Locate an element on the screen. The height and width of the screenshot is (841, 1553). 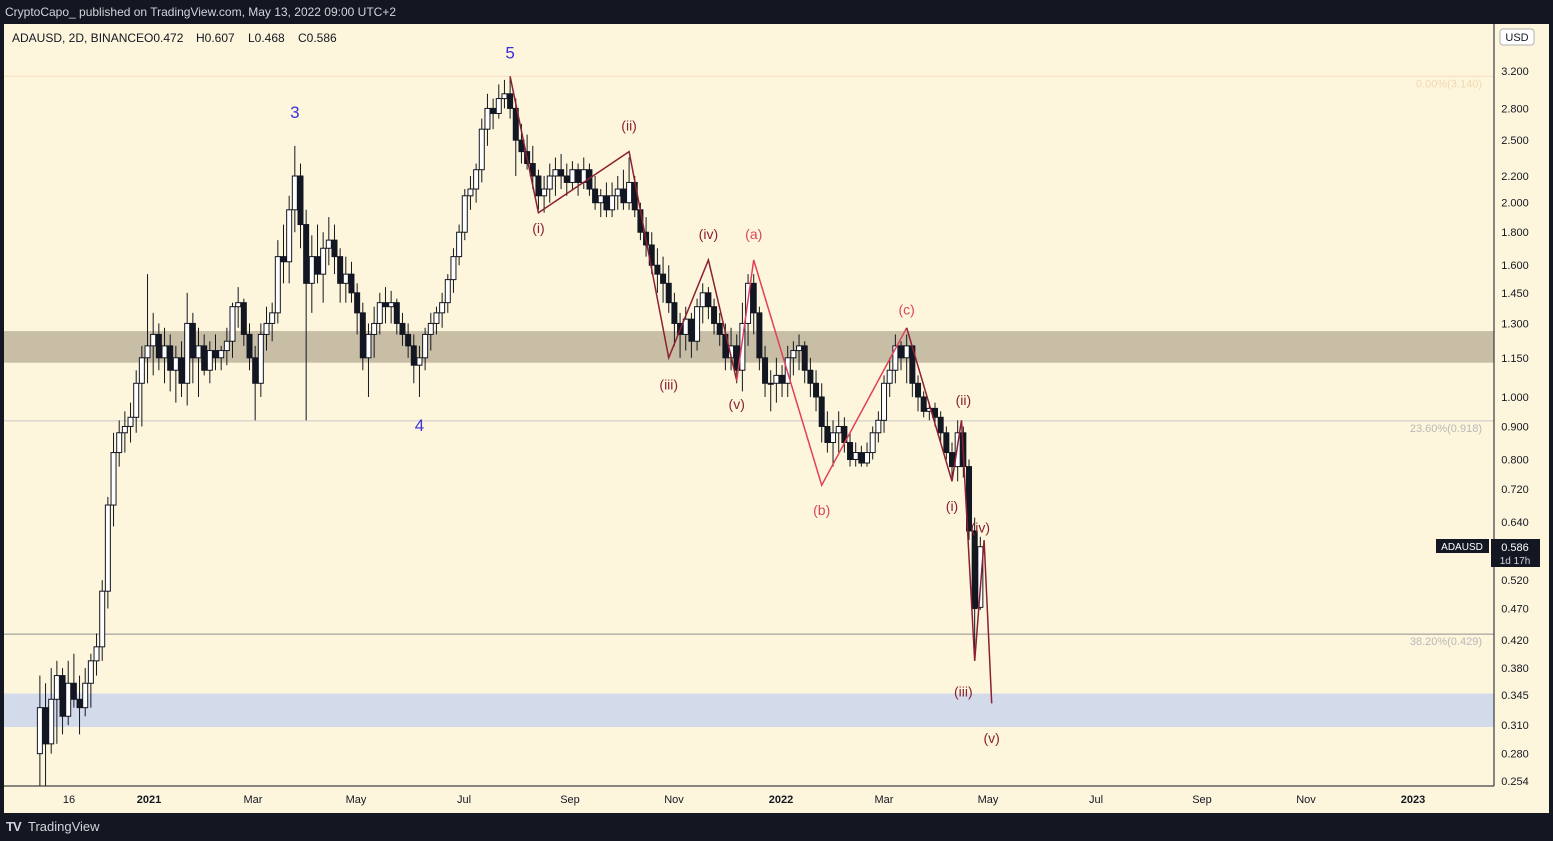
x-tick-label: 2023 is located at coordinates (1413, 800).